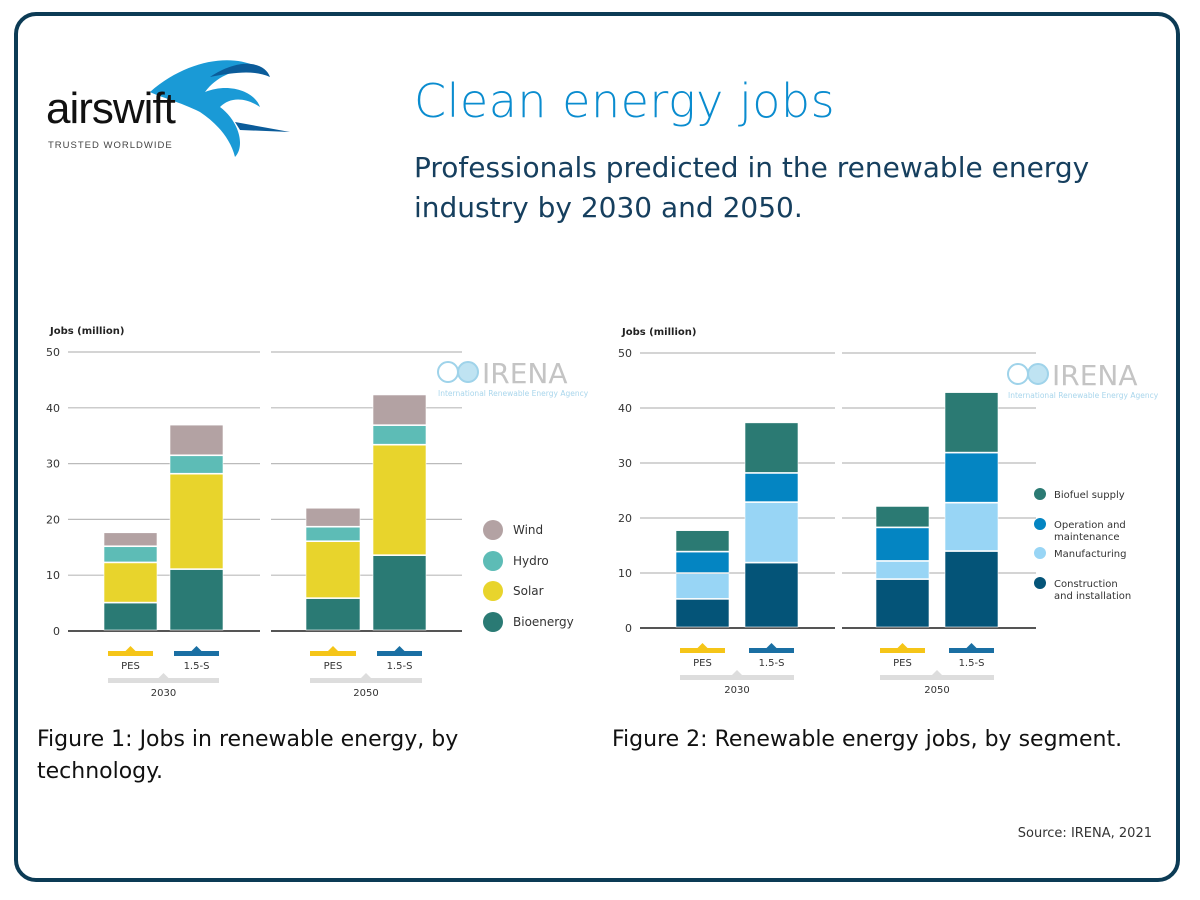  What do you see at coordinates (543, 622) in the screenshot?
I see `legend-label: Bioenergy` at bounding box center [543, 622].